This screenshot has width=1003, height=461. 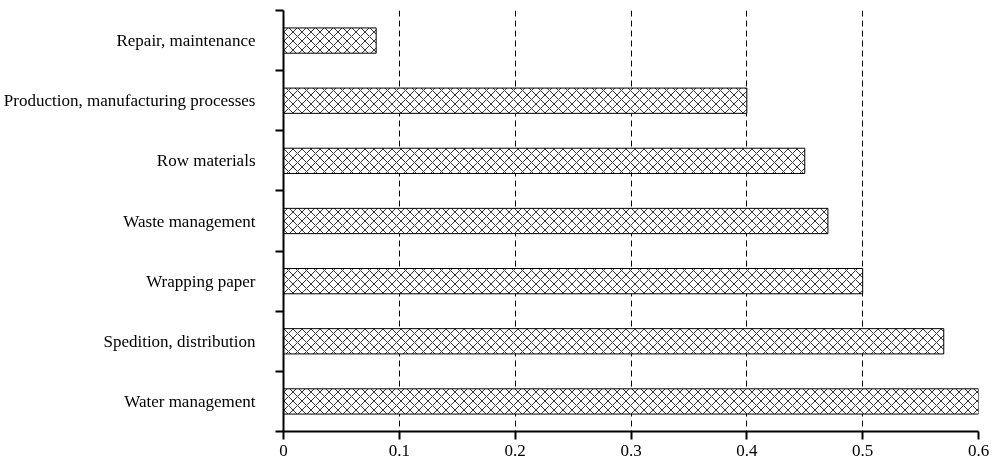 What do you see at coordinates (863, 450) in the screenshot?
I see `x-tick-label: 0.5` at bounding box center [863, 450].